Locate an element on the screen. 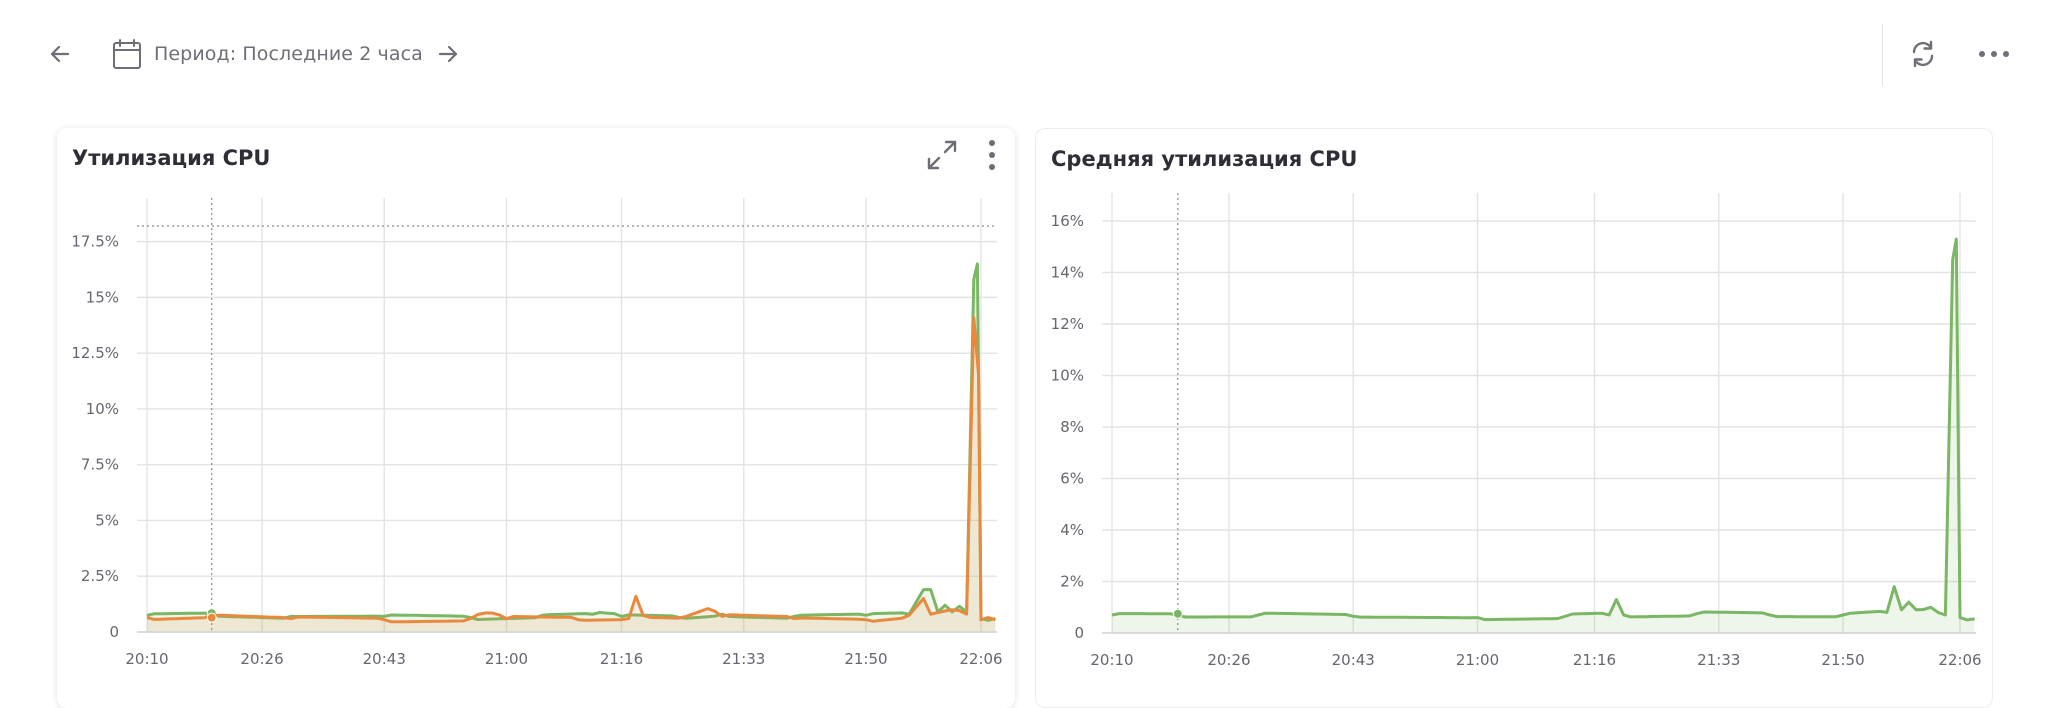  y-tick-label: 2% is located at coordinates (1072, 582).